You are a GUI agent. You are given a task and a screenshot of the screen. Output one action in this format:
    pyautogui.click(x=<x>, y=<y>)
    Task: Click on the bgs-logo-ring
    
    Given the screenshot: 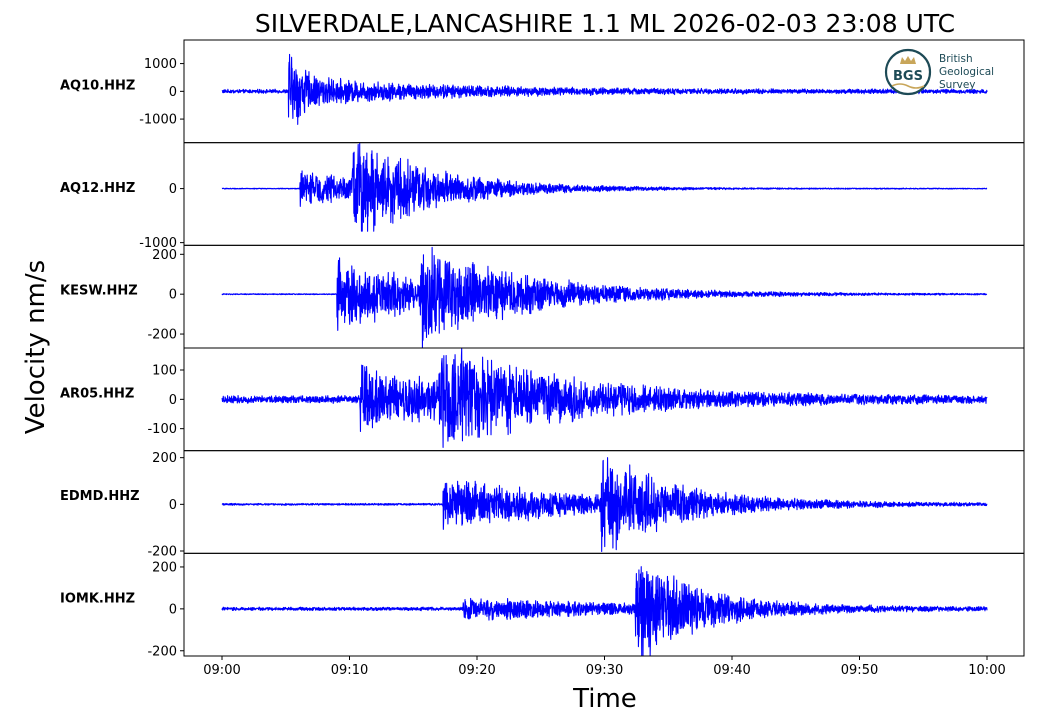 What is the action you would take?
    pyautogui.click(x=908, y=72)
    